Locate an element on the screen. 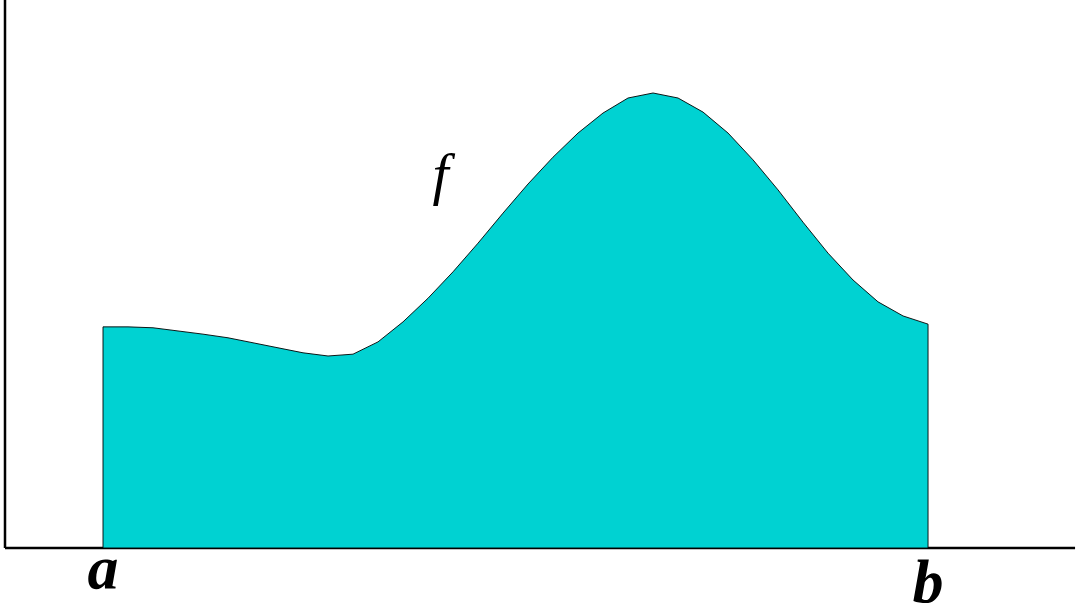 The height and width of the screenshot is (608, 1077). x-tick-label: a is located at coordinates (102, 574).